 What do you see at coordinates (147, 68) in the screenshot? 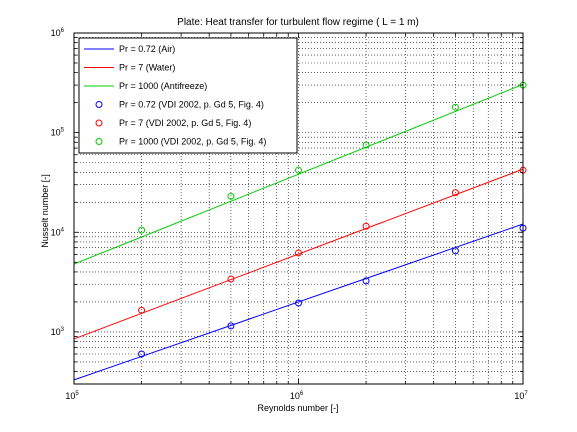
I see `legend-entry-1: Pr = 7 (Water)` at bounding box center [147, 68].